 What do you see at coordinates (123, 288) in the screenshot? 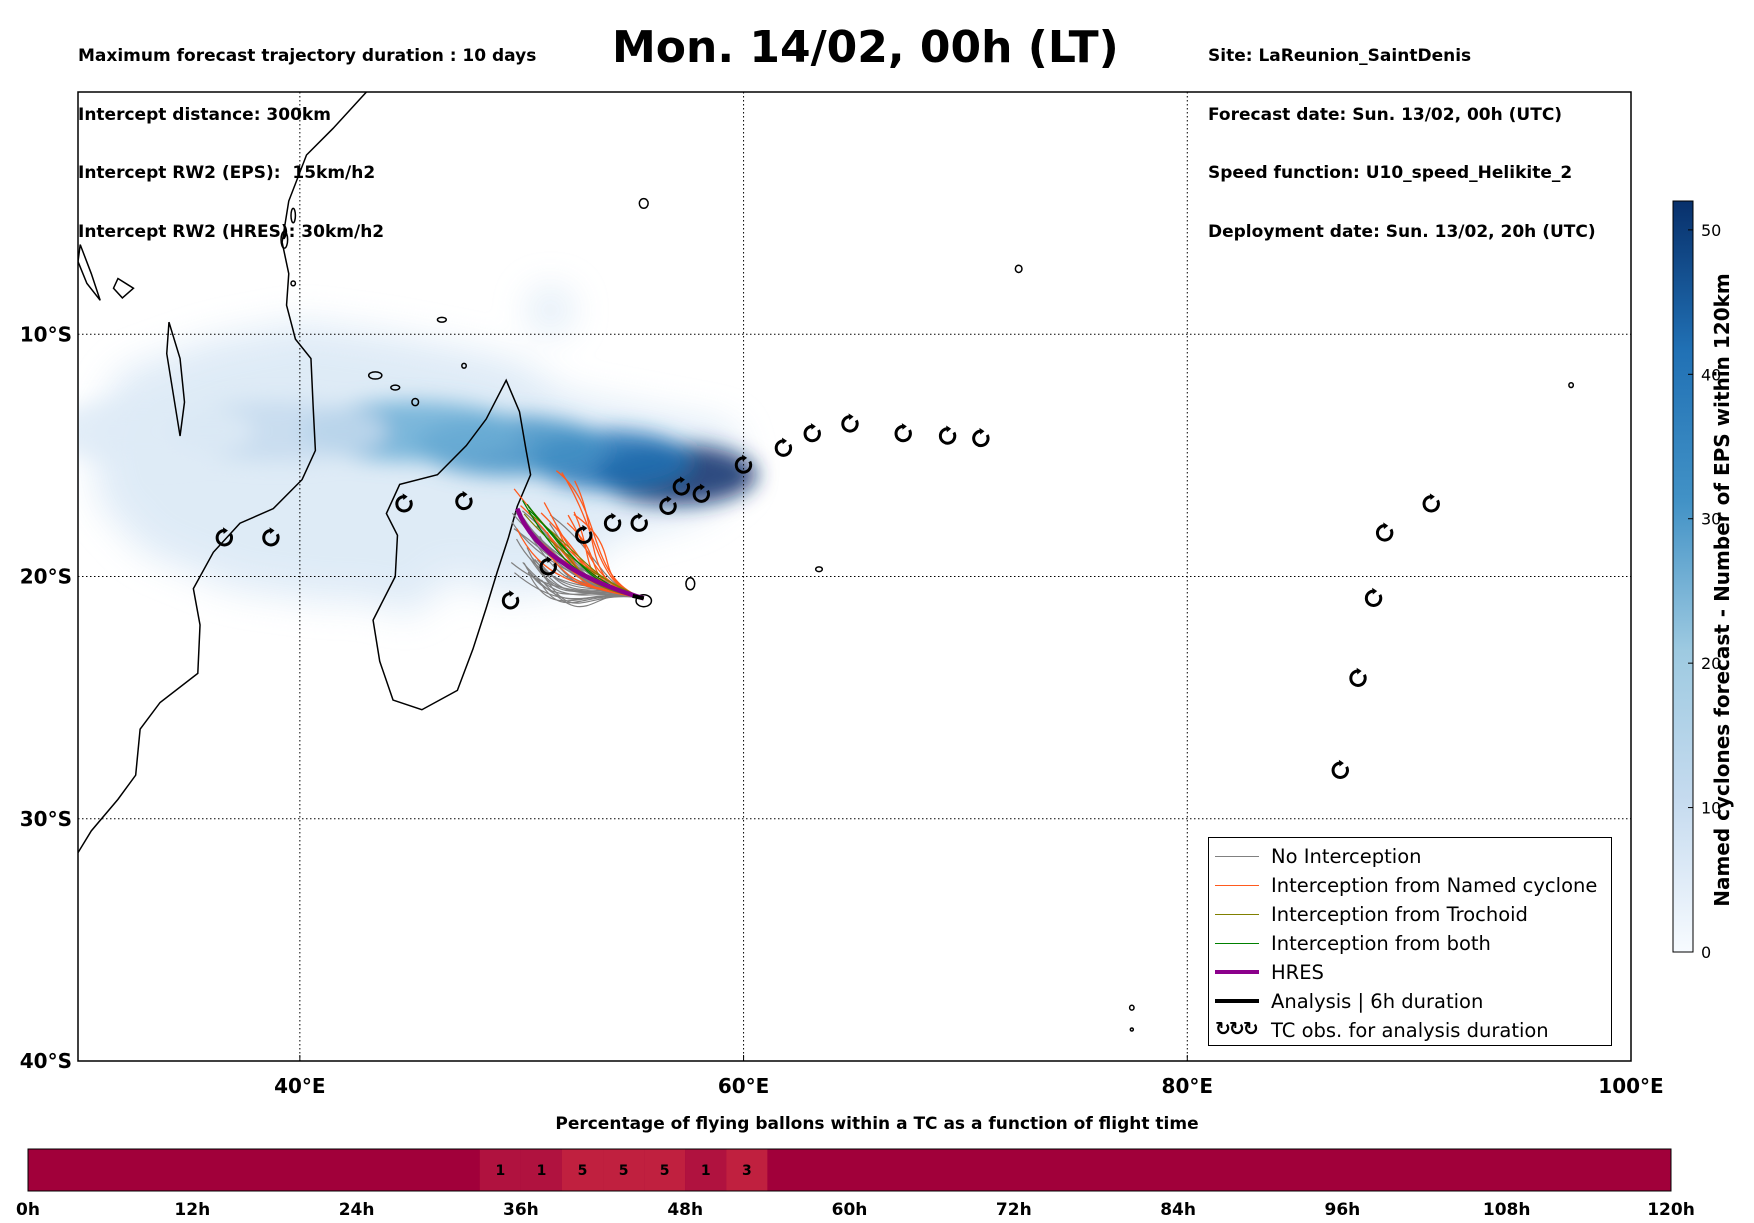
I see `coastline-lake-rukwa` at bounding box center [123, 288].